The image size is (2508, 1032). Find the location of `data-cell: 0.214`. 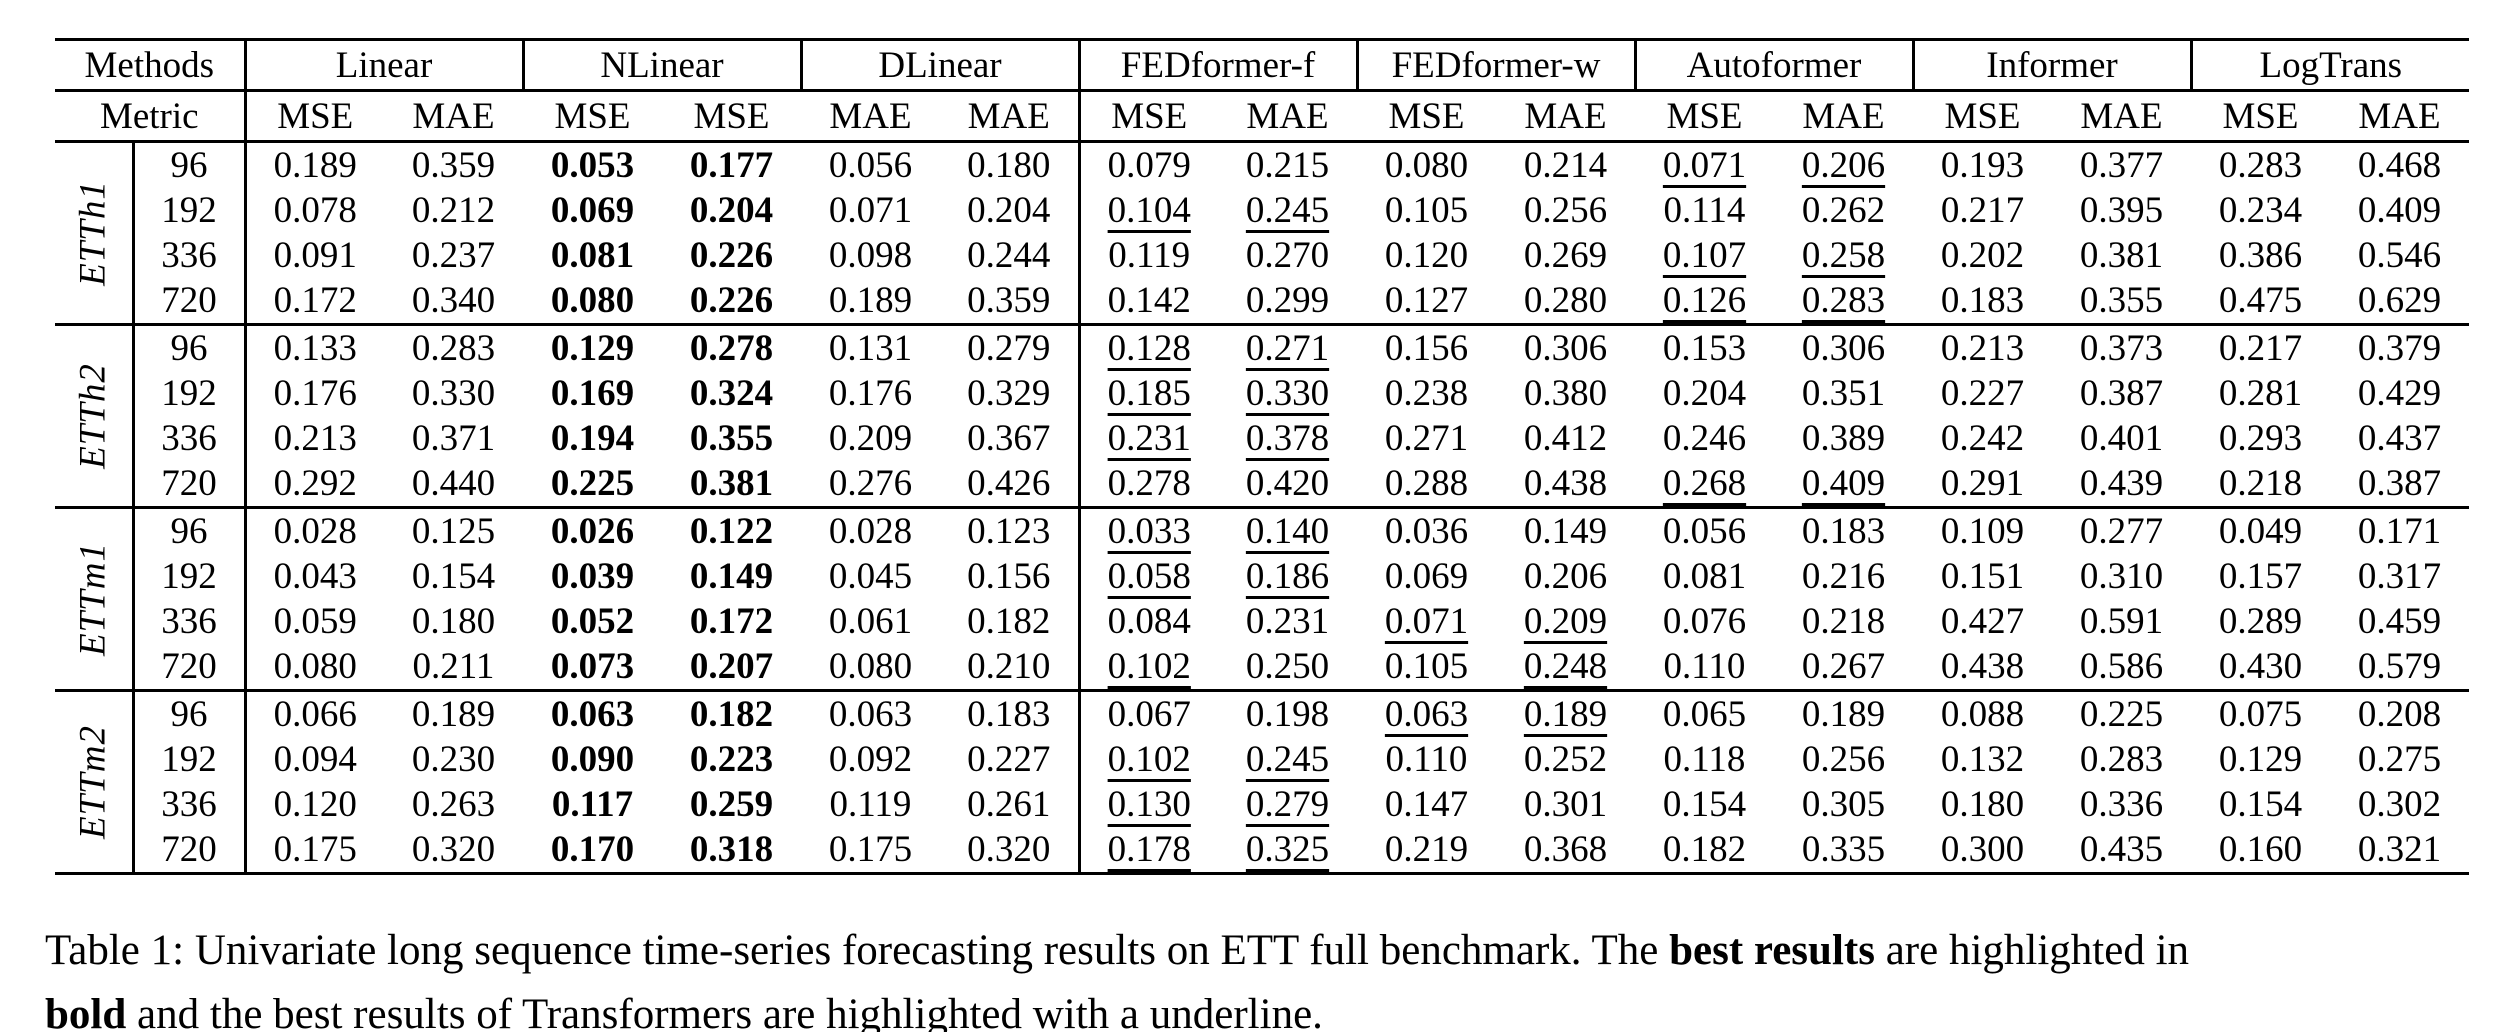

data-cell: 0.214 is located at coordinates (1565, 165).